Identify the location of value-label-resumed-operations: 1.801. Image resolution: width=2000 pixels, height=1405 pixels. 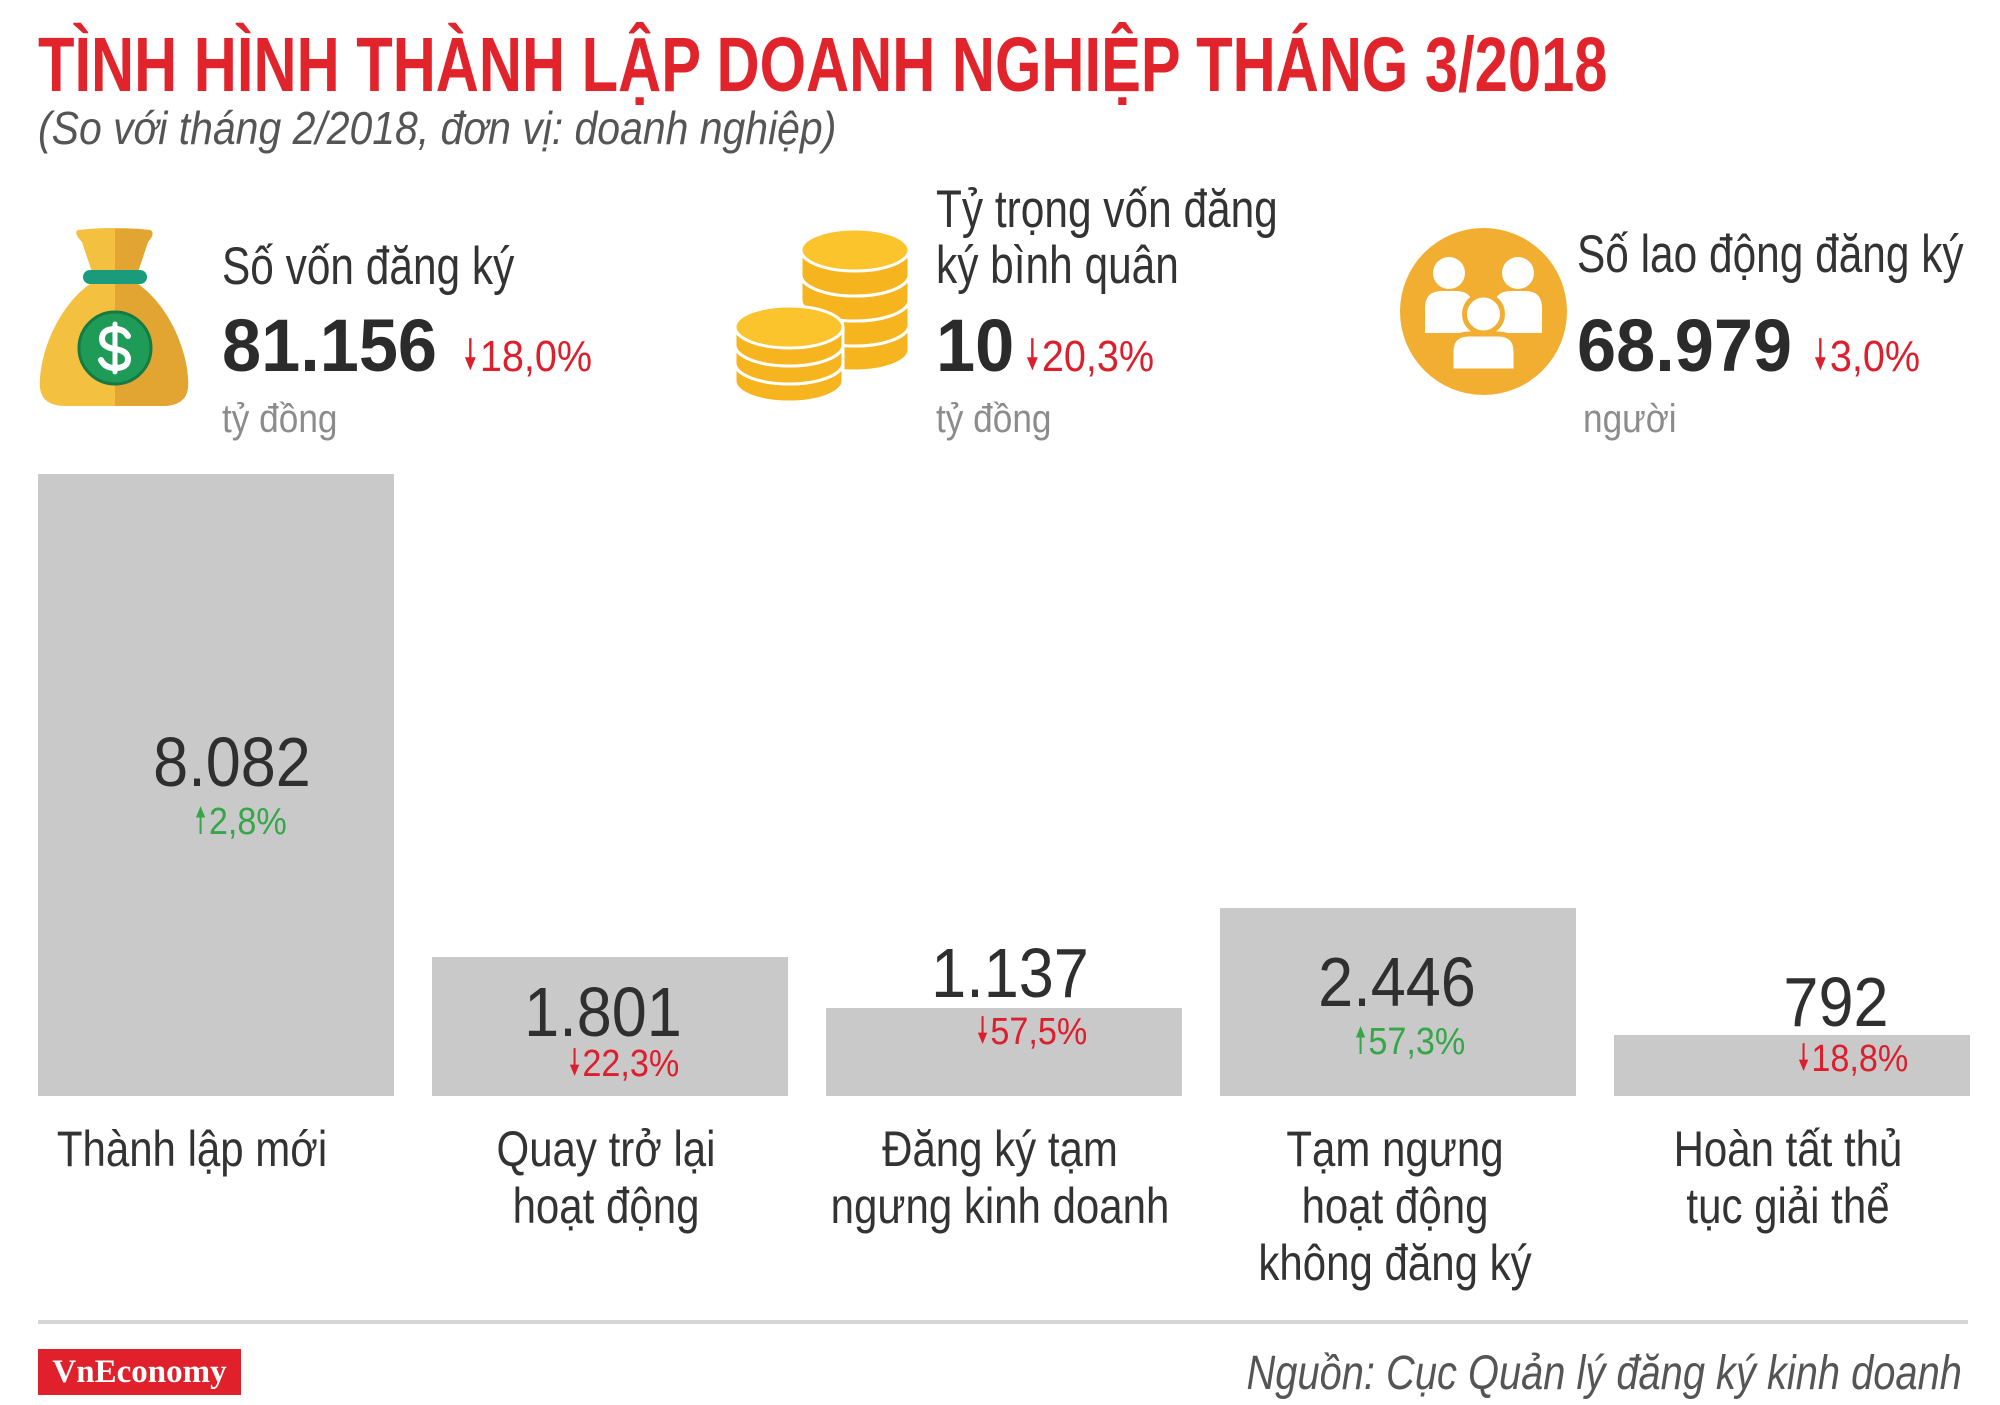
(603, 1012).